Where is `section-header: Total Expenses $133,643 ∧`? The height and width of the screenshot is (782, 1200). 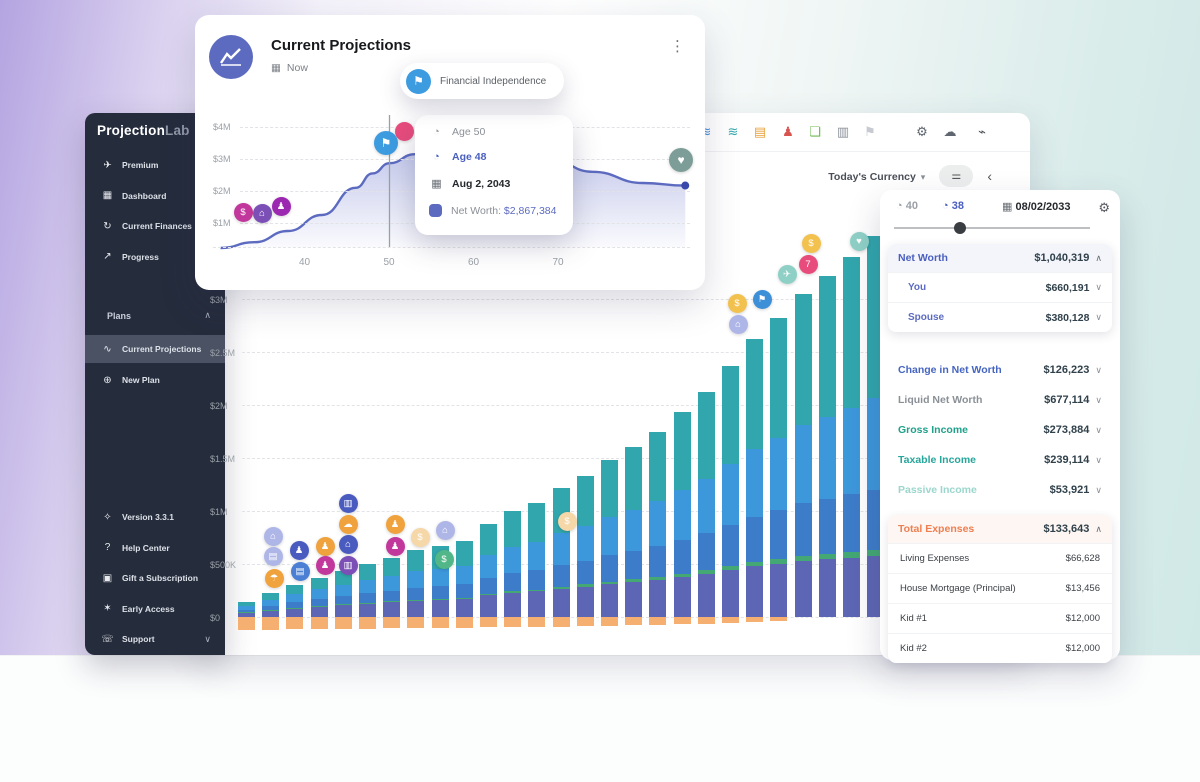
section-header: Total Expenses $133,643 ∧ is located at coordinates (1000, 529).